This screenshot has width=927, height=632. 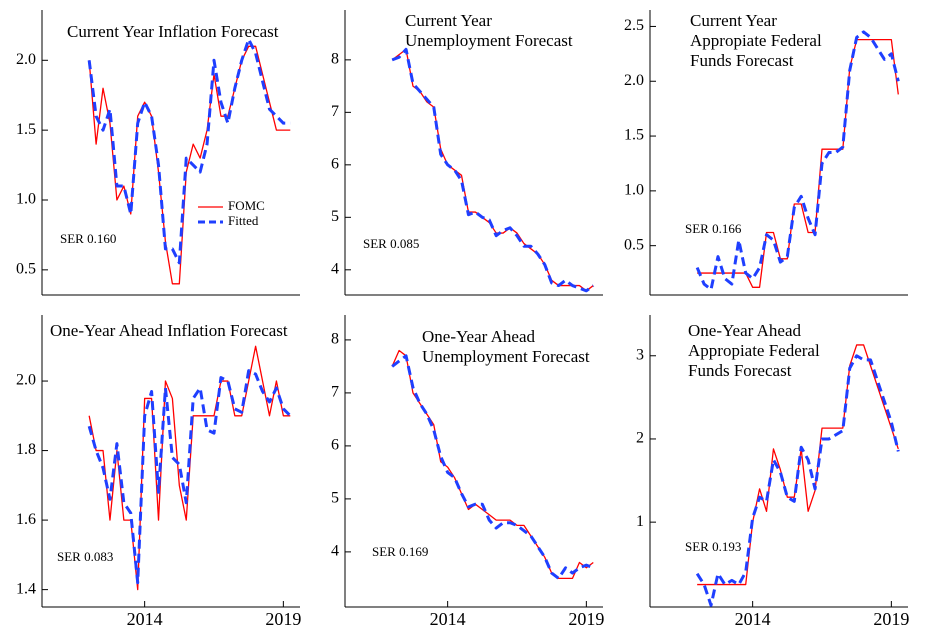 What do you see at coordinates (88, 238) in the screenshot?
I see `annotation: SER 0.160` at bounding box center [88, 238].